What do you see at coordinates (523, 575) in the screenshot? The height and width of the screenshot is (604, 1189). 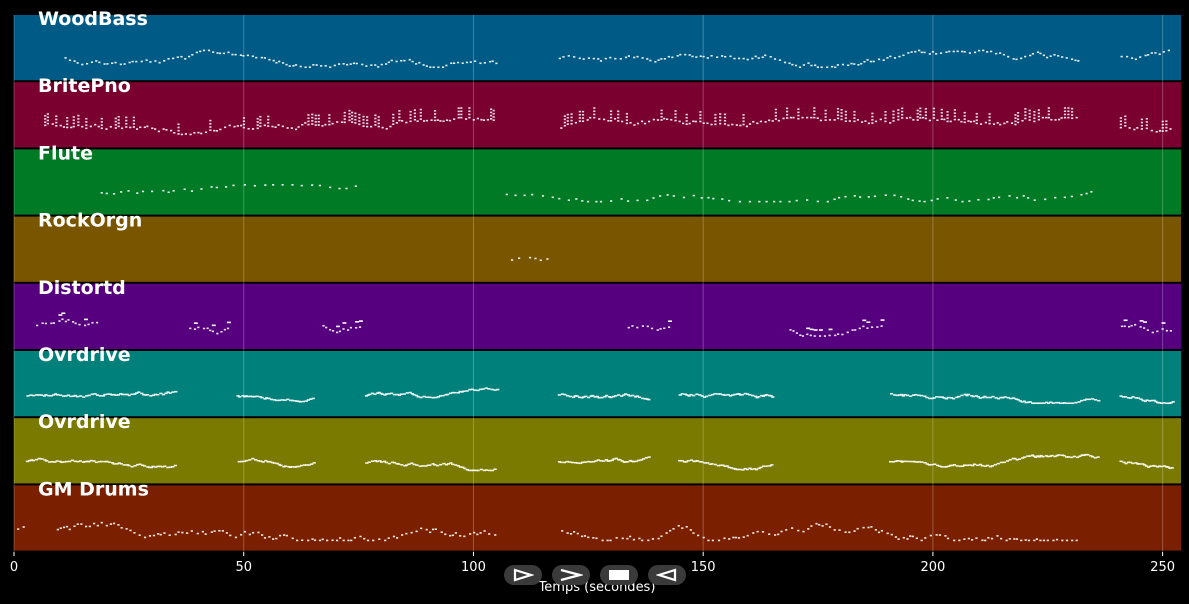 I see `play-button` at bounding box center [523, 575].